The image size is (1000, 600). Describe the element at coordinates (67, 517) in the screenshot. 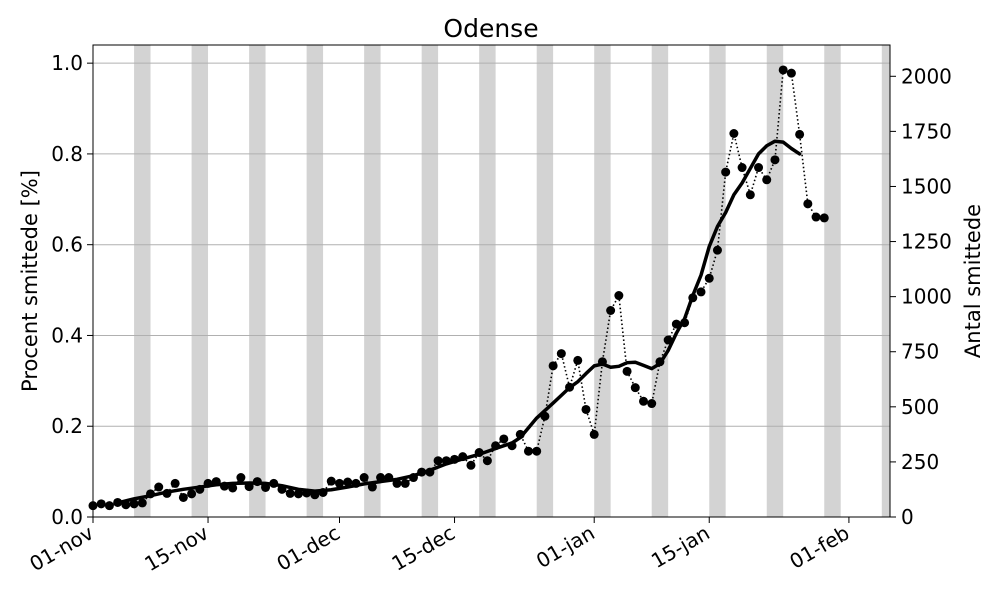

I see `left-tick-label: 0.0` at that location.